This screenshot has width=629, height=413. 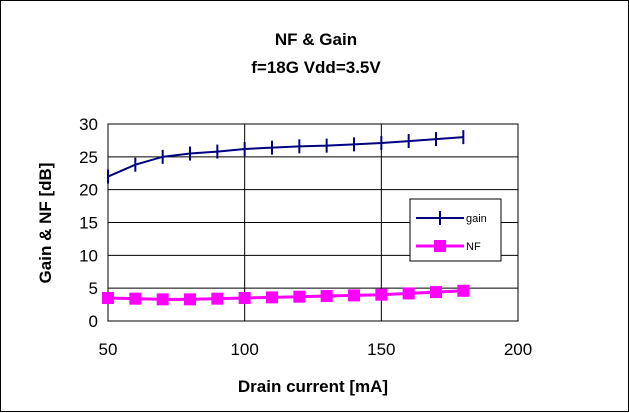 What do you see at coordinates (473, 247) in the screenshot?
I see `legend-label: NF` at bounding box center [473, 247].